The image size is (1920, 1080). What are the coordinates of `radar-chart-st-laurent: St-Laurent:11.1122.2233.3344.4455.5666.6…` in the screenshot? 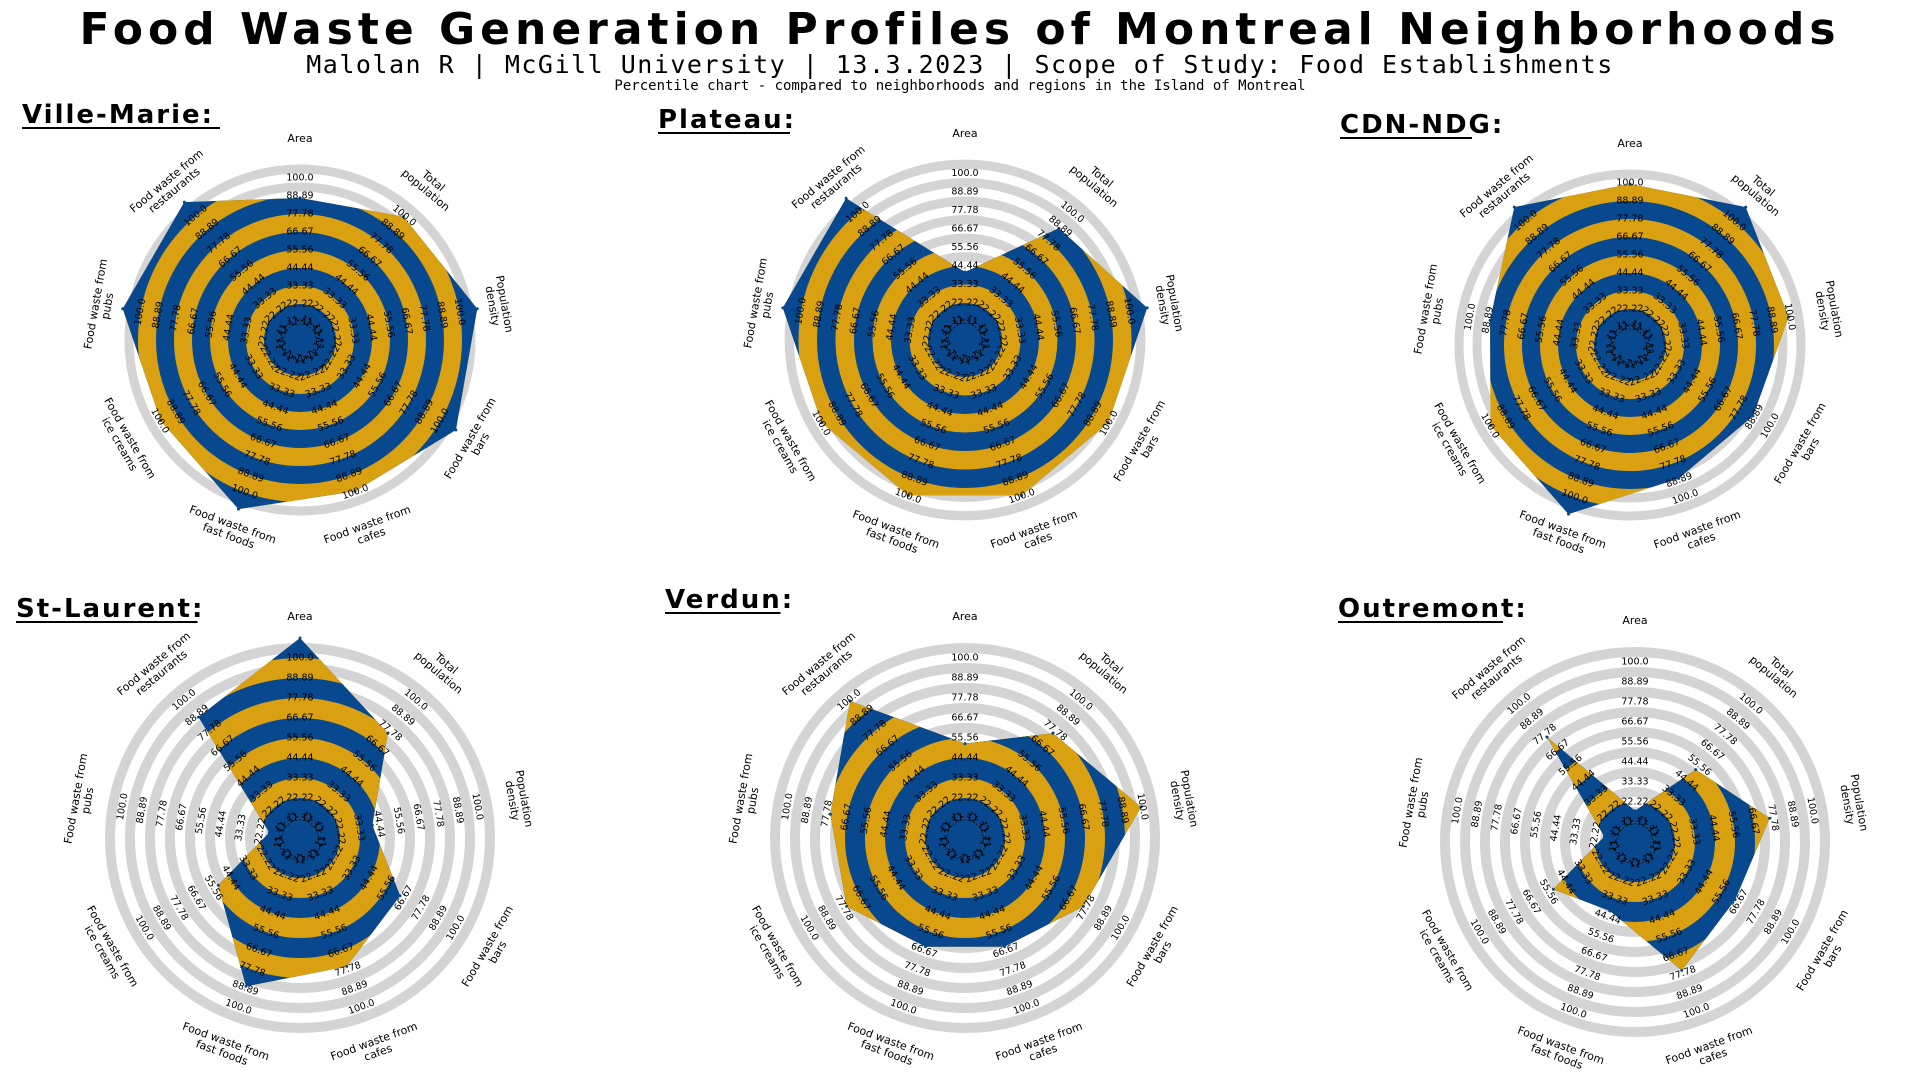 It's located at (275, 831).